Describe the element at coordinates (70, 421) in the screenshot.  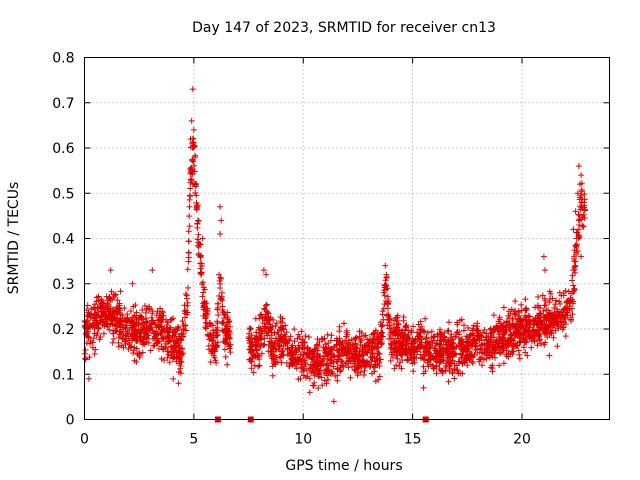
I see `y-tick-label: 0` at that location.